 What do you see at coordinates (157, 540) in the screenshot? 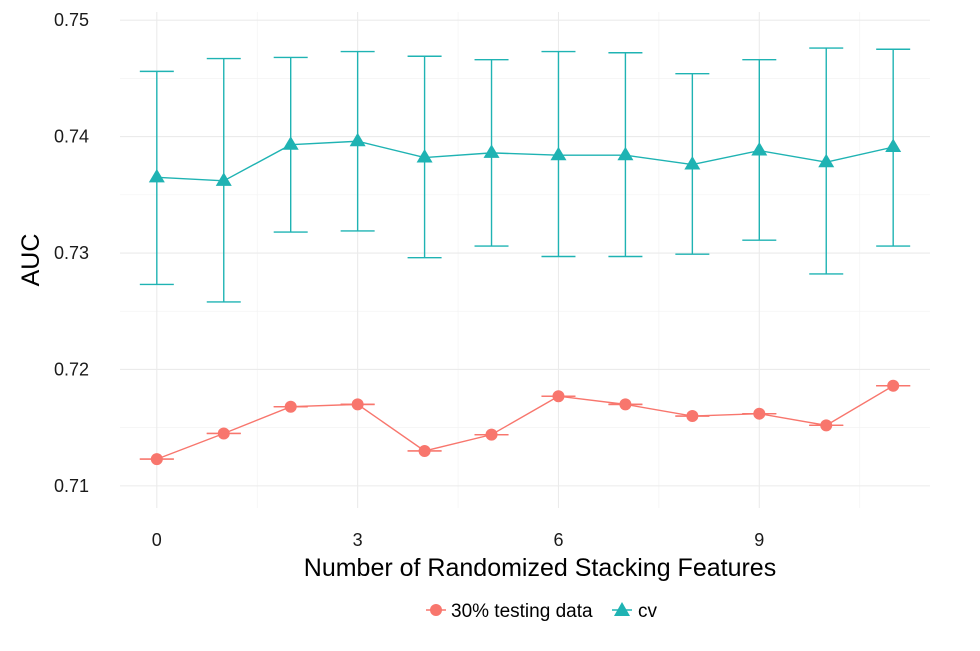
I see `x-tick-label: 0` at bounding box center [157, 540].